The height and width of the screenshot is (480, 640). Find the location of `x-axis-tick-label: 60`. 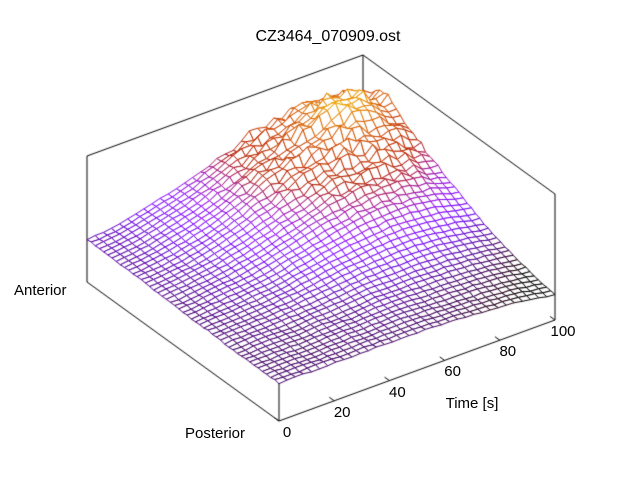

x-axis-tick-label: 60 is located at coordinates (452, 372).